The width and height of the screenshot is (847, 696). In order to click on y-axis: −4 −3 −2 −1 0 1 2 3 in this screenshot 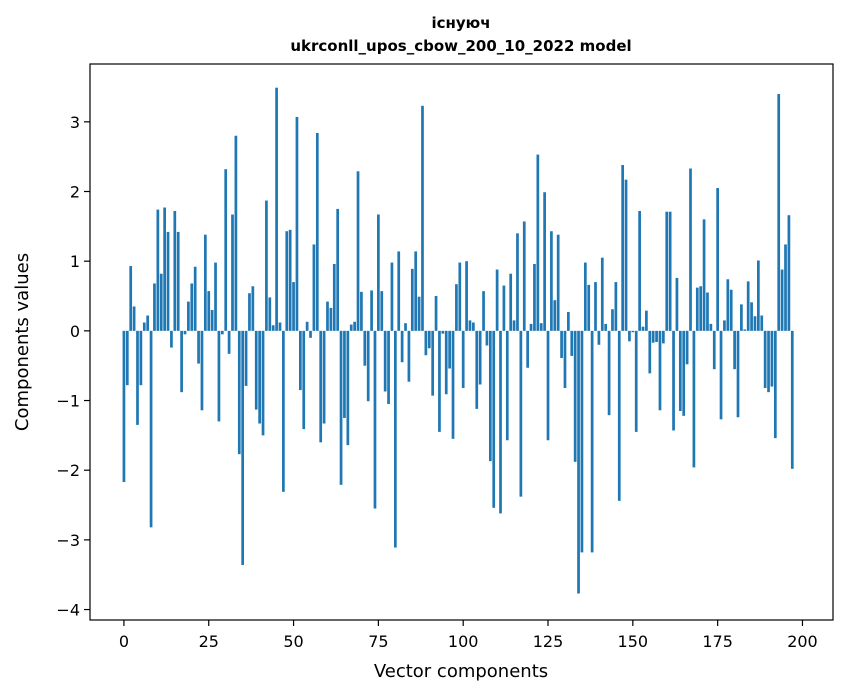, I will do `click(73, 366)`.